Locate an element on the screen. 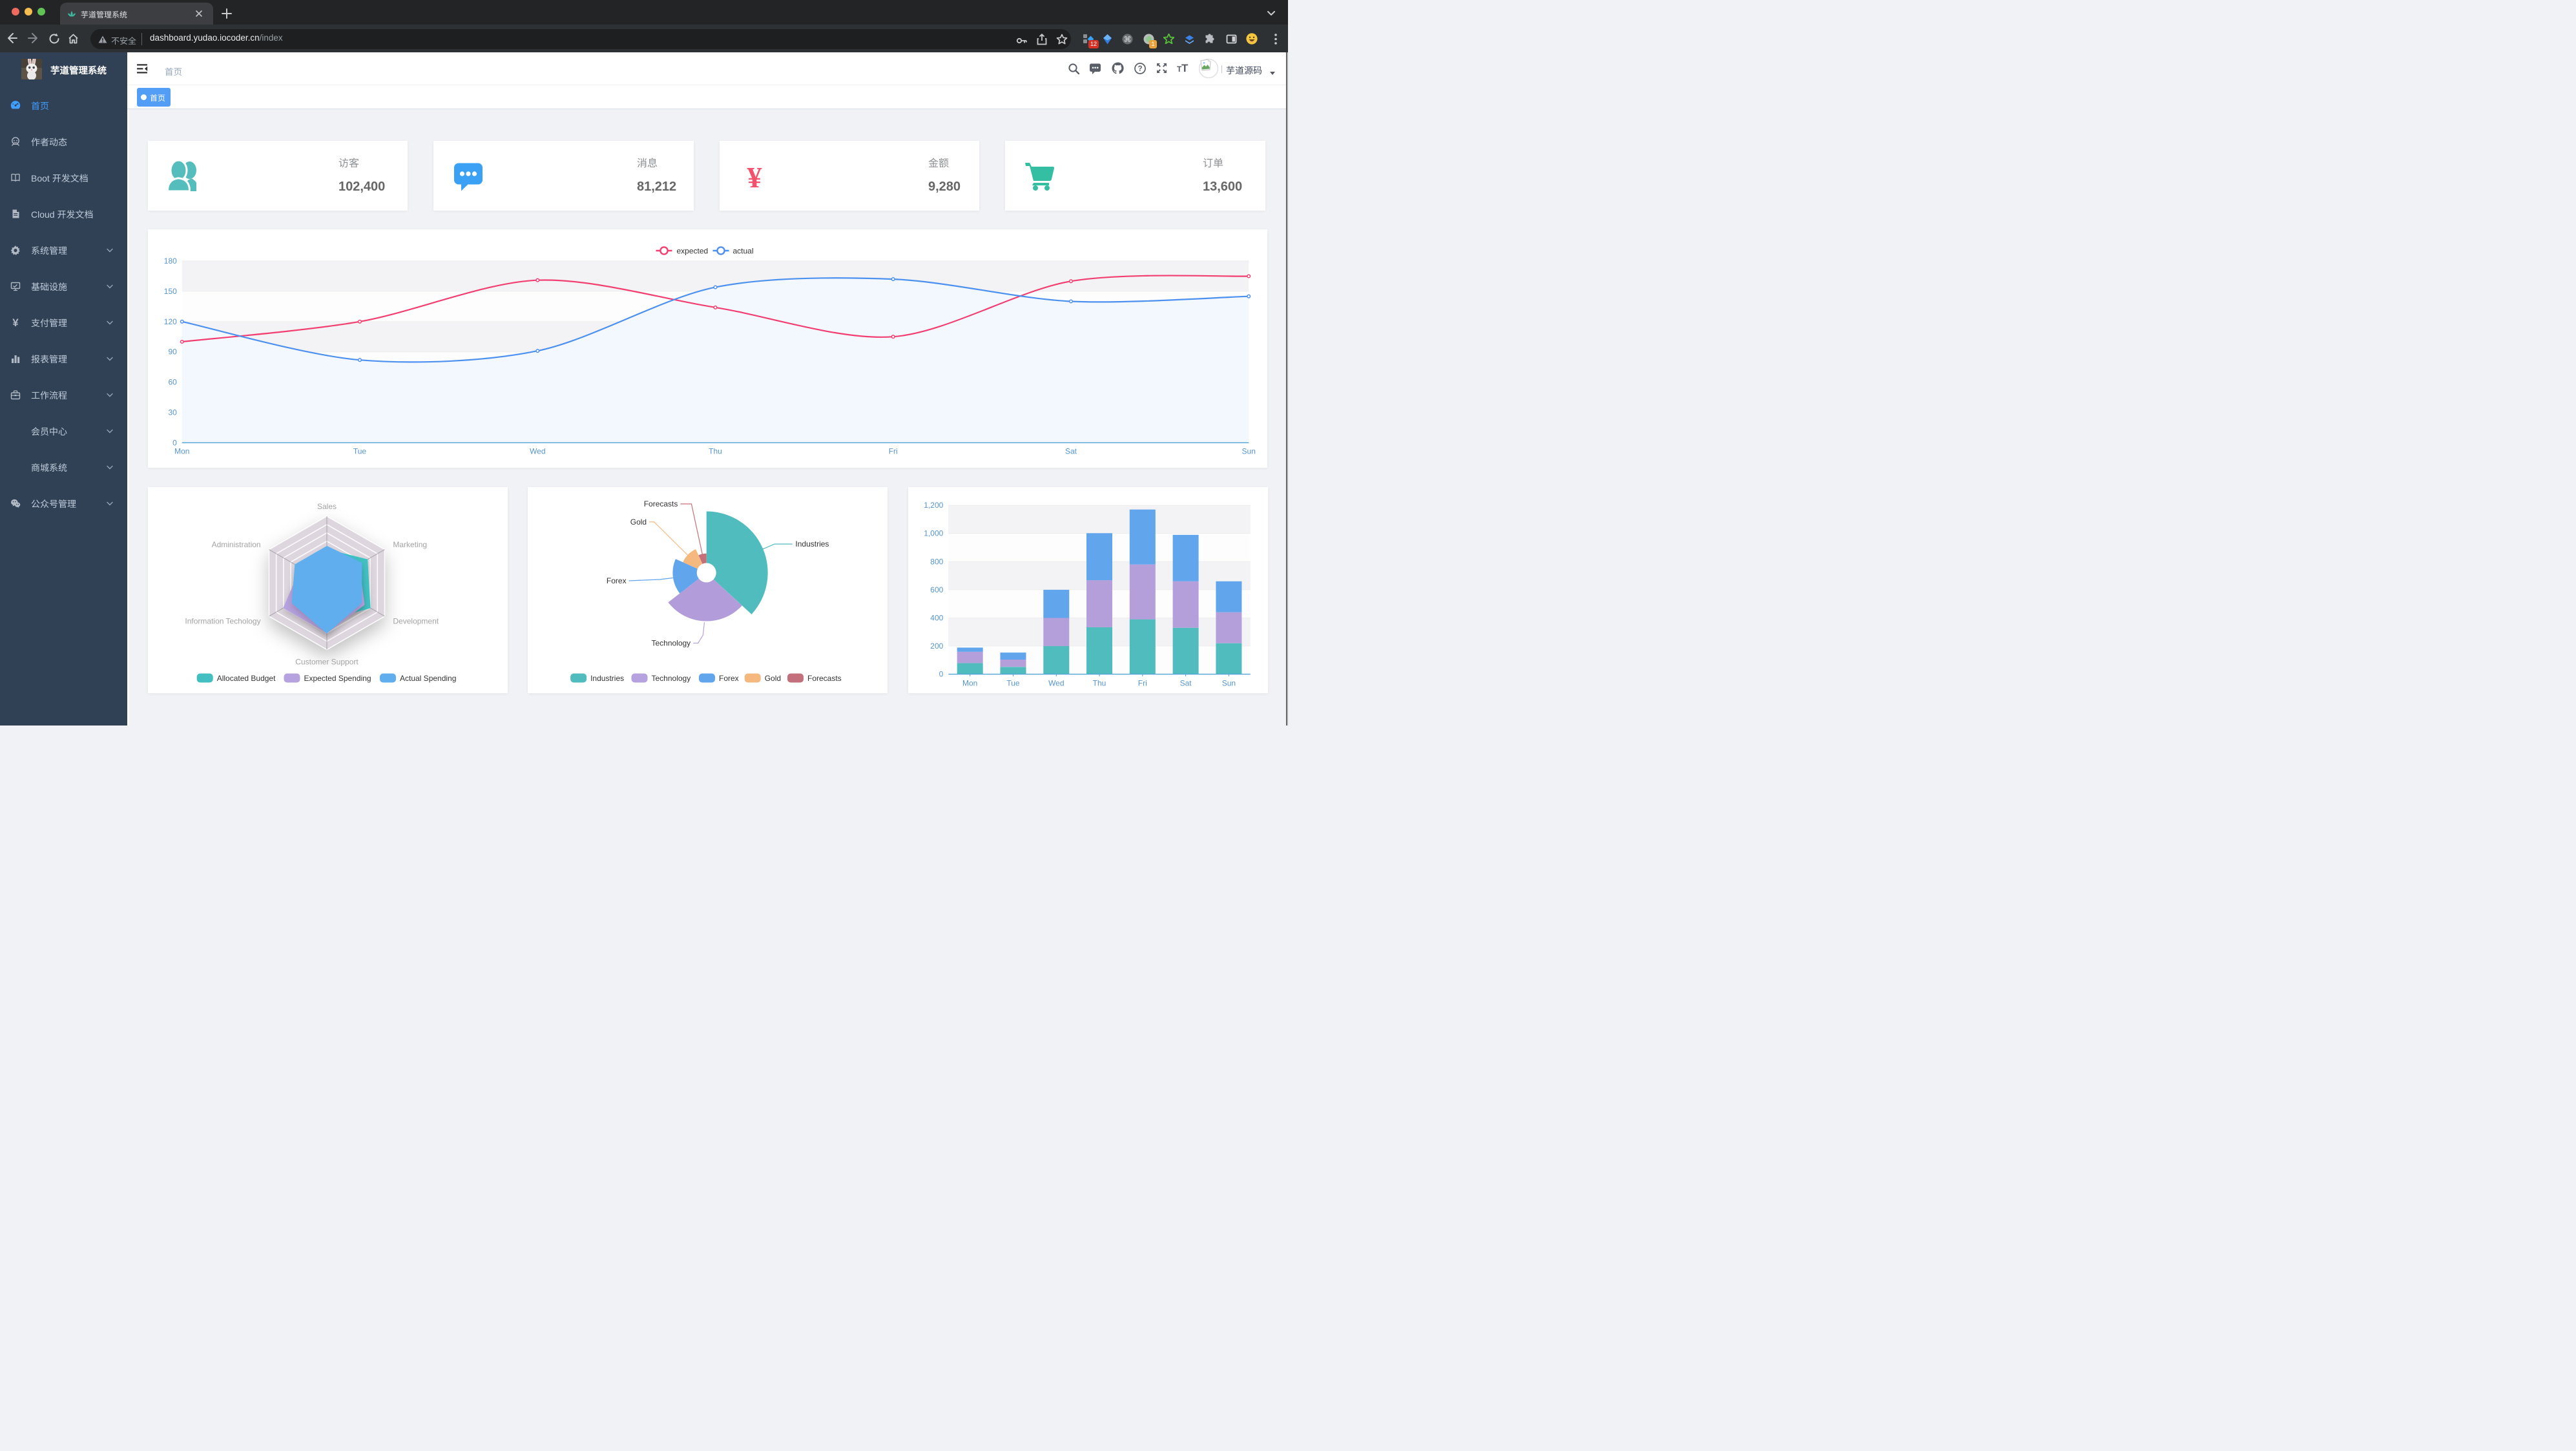 This screenshot has height=1451, width=2576. svg-text: 400 is located at coordinates (936, 618).